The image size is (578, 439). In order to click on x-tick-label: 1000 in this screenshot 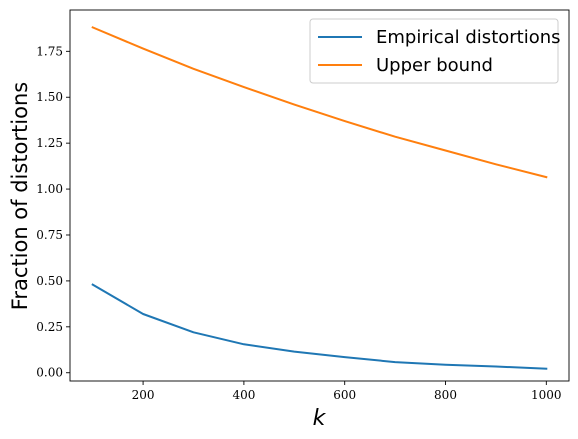, I will do `click(546, 395)`.